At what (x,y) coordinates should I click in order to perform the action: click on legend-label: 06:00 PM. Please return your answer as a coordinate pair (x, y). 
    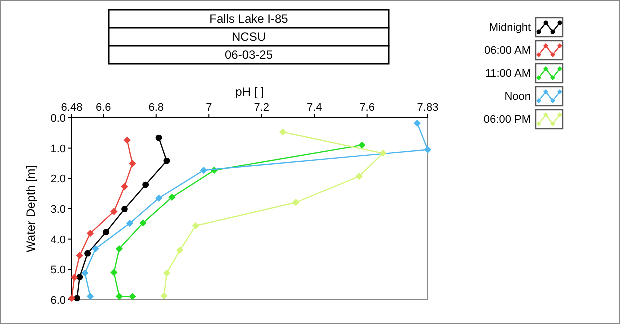
    Looking at the image, I should click on (507, 120).